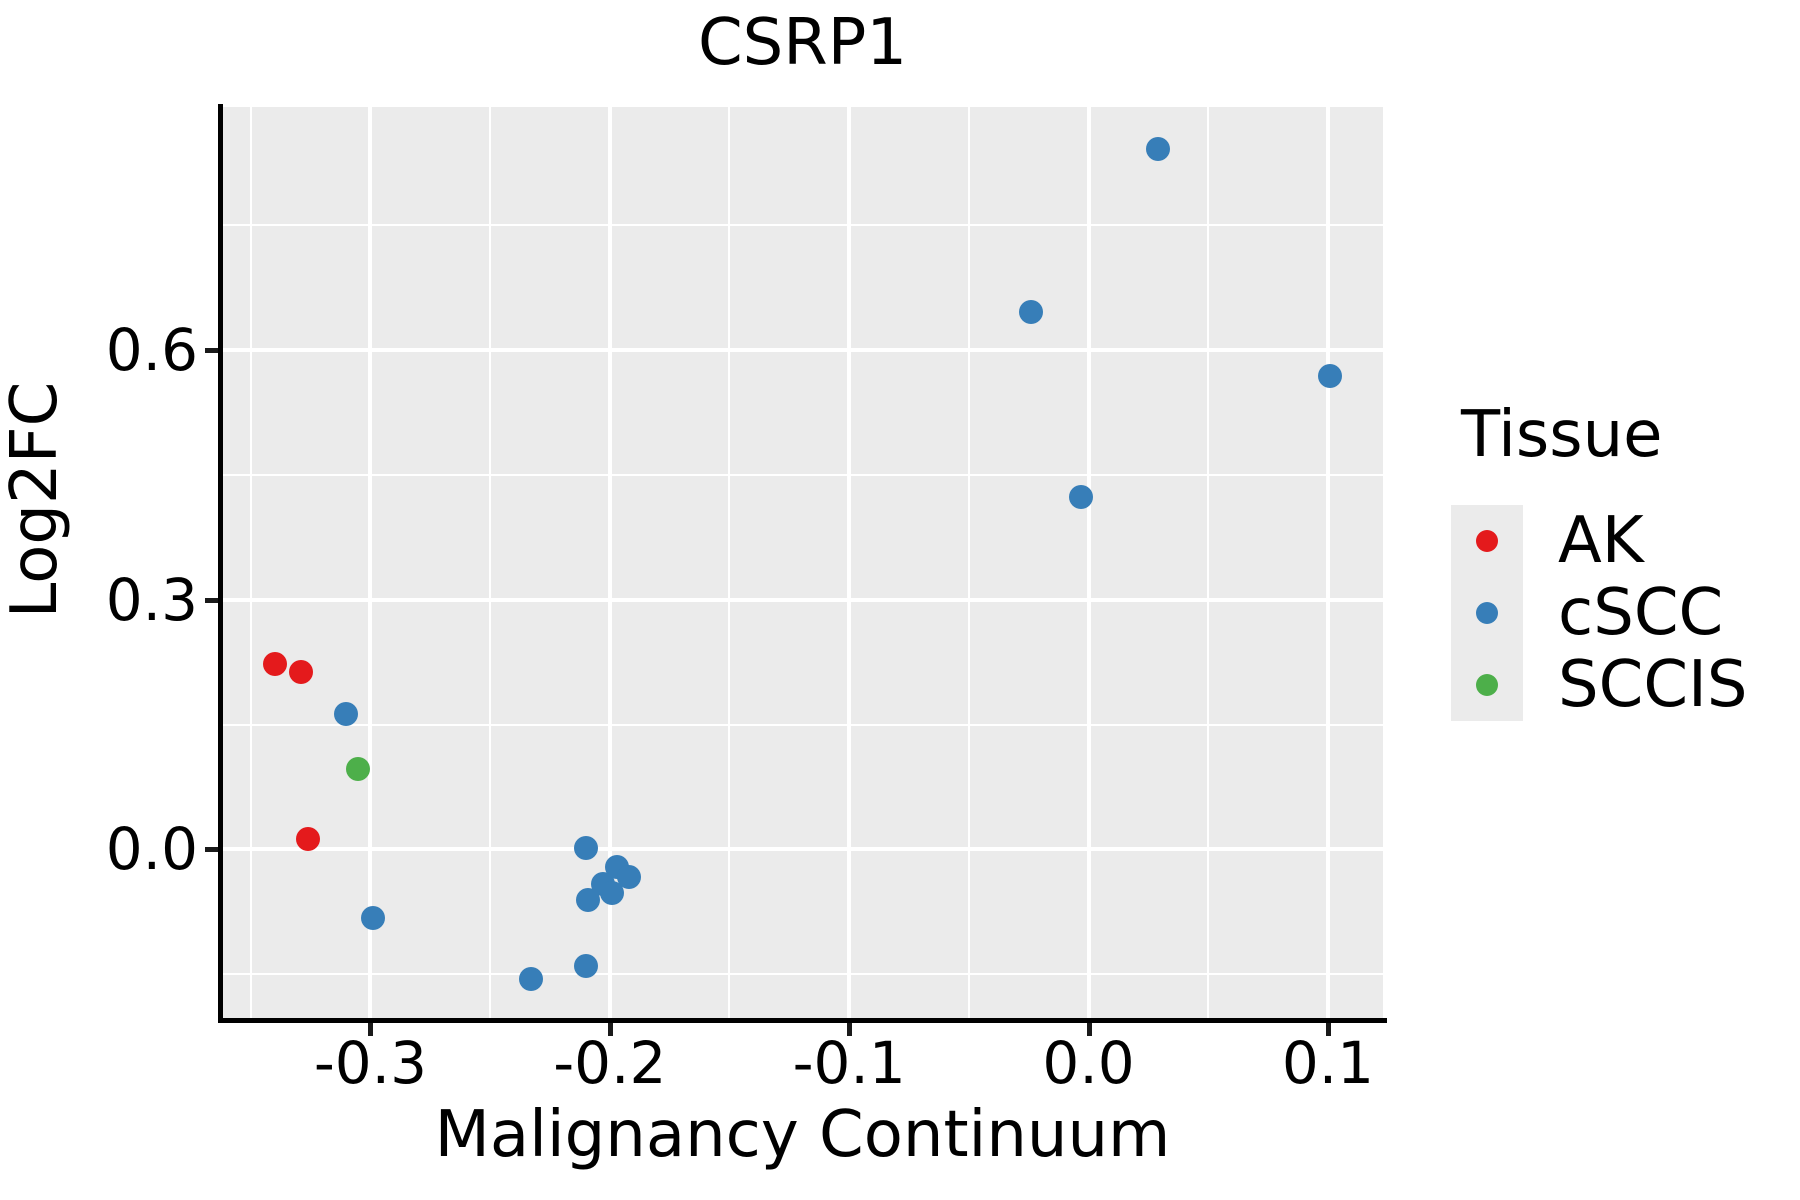 The height and width of the screenshot is (1200, 1800). I want to click on chart-title: CSRP1, so click(802, 43).